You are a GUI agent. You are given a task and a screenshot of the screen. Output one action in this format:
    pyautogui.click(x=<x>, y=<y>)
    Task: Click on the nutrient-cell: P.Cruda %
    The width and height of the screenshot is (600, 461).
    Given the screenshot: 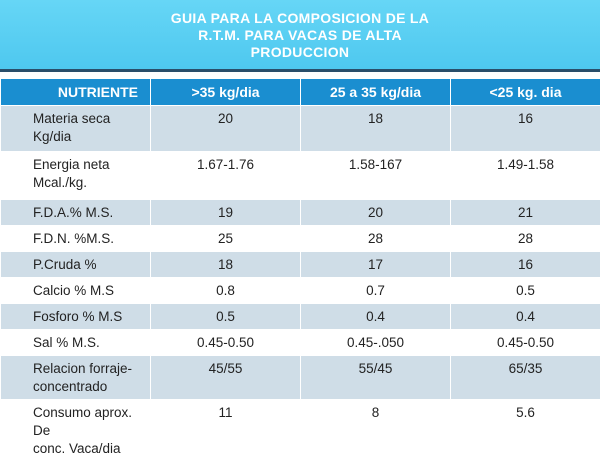 What is the action you would take?
    pyautogui.click(x=76, y=265)
    